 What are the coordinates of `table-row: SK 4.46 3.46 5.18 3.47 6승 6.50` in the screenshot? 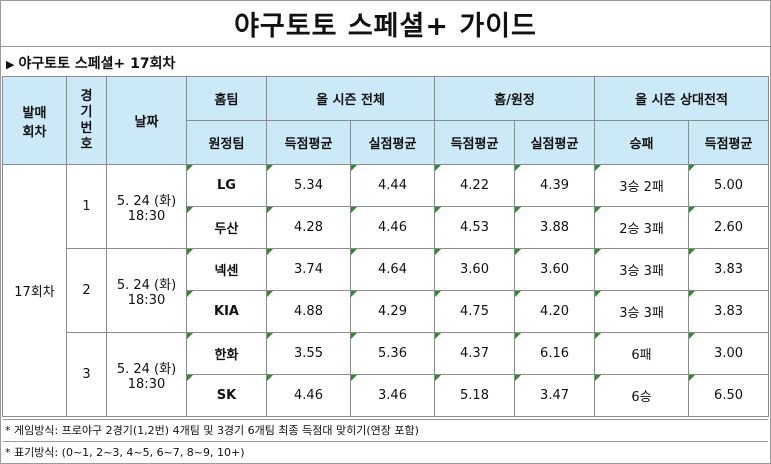 It's located at (386, 395).